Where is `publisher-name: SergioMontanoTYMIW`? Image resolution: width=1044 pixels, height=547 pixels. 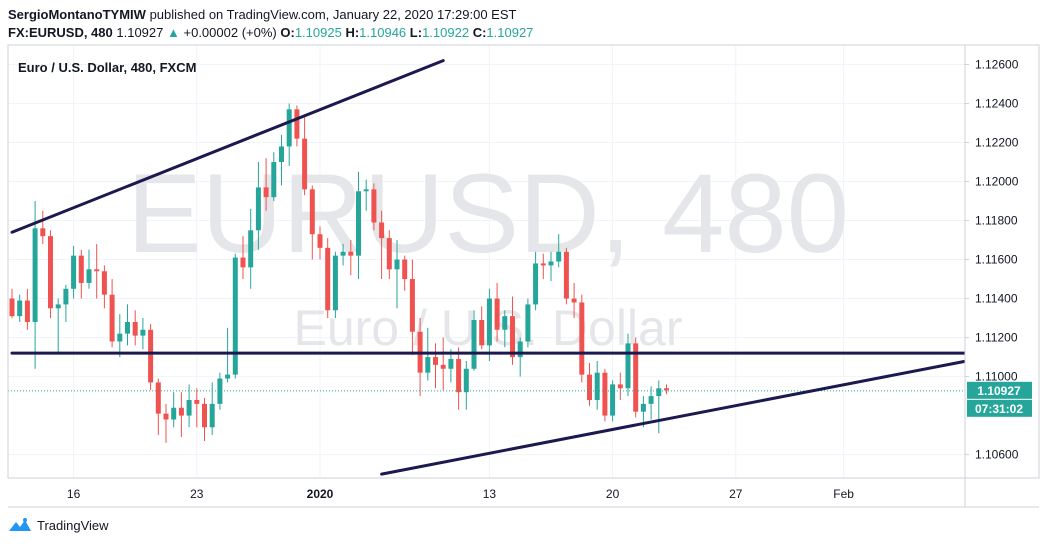 publisher-name: SergioMontanoTYMIW is located at coordinates (77, 14).